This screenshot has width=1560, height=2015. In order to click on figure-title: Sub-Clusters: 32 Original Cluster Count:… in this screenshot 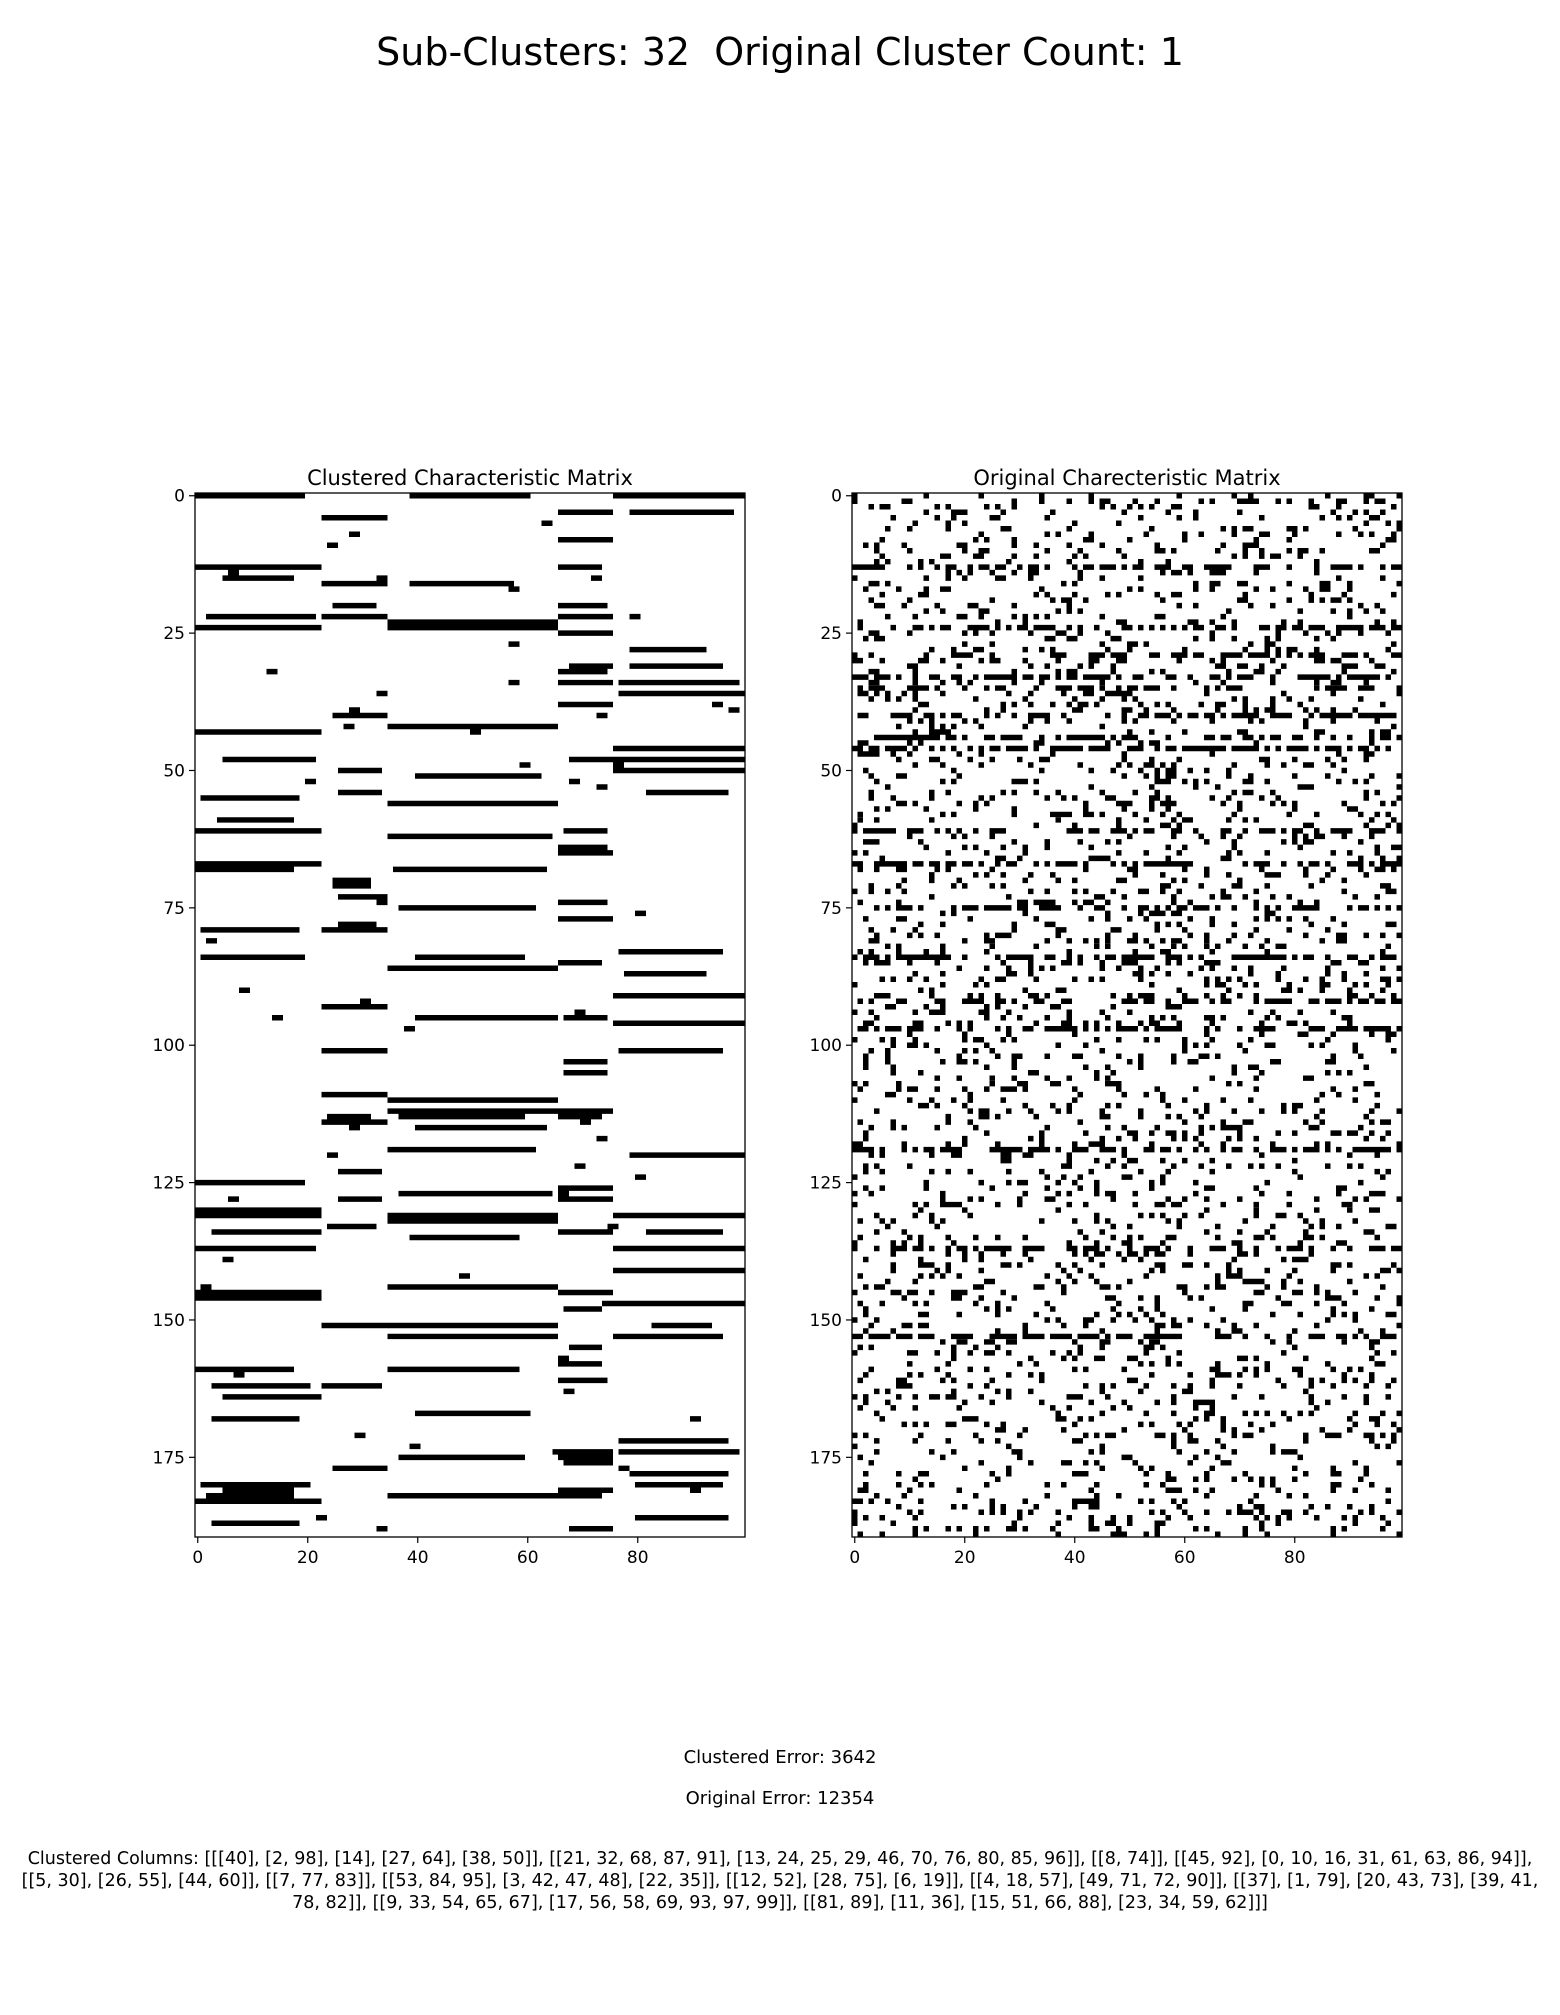, I will do `click(780, 52)`.